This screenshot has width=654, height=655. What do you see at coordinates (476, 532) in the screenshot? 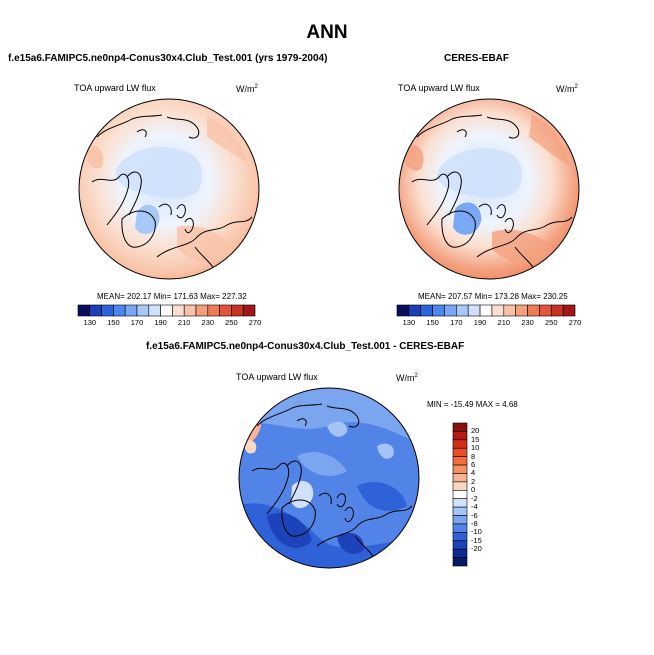
I see `colorbar-tick-label: -10` at bounding box center [476, 532].